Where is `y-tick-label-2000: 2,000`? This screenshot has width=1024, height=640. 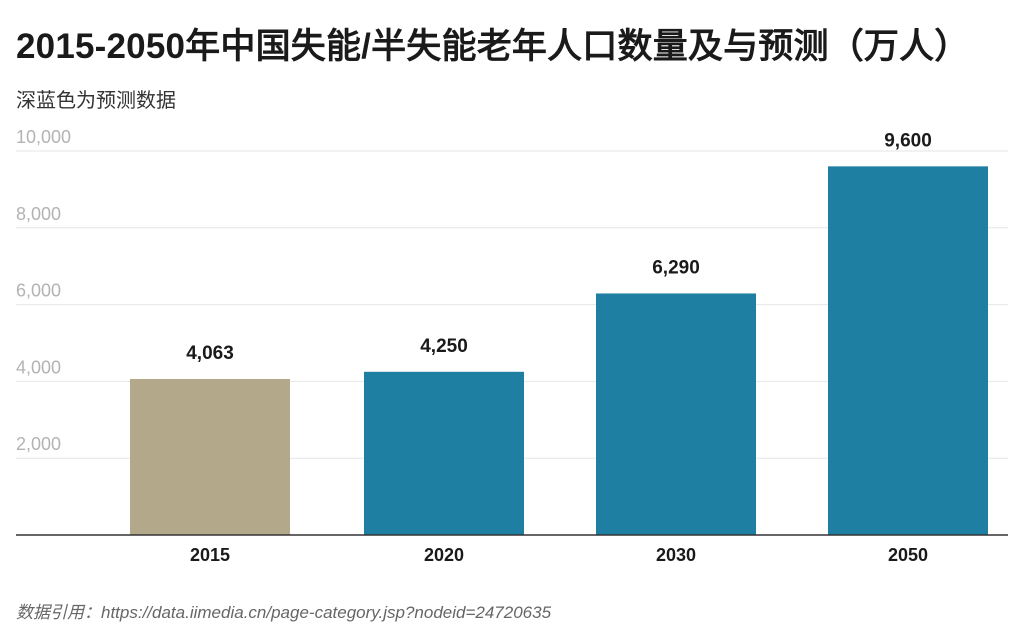 y-tick-label-2000: 2,000 is located at coordinates (38, 444).